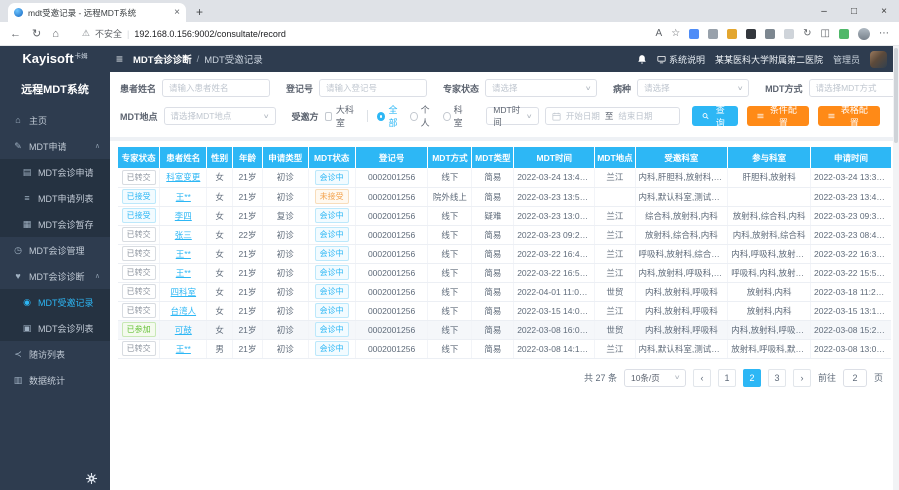  Describe the element at coordinates (55, 276) in the screenshot. I see `sidebar-item-mdt-diagnosis: ♥ MDT会诊诊断 ∧` at that location.